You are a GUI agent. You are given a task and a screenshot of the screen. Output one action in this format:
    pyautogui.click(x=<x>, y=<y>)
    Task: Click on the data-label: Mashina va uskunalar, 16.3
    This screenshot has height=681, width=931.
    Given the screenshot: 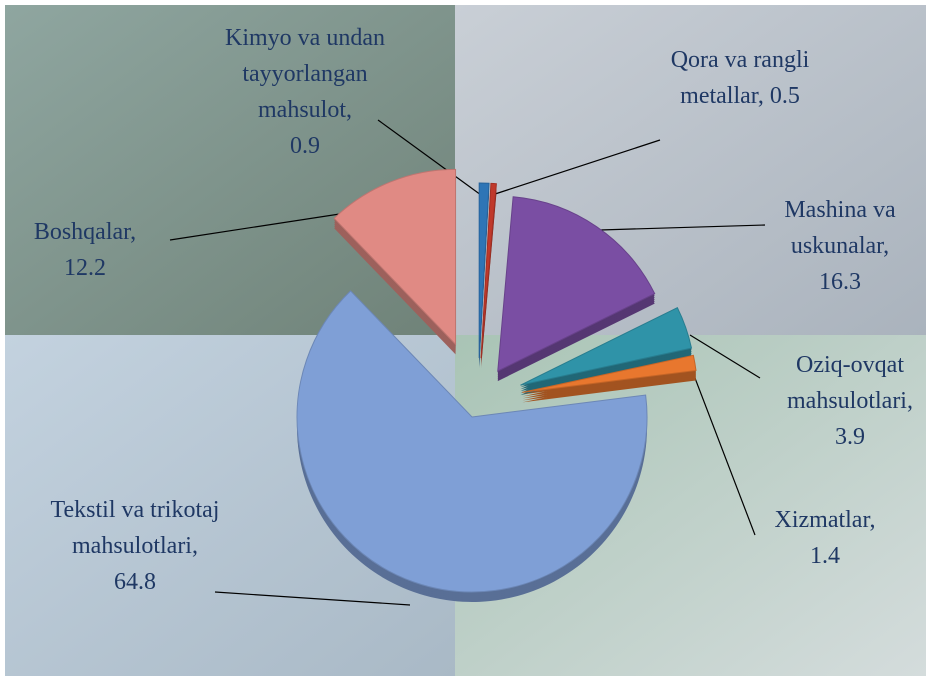 What is the action you would take?
    pyautogui.click(x=840, y=246)
    